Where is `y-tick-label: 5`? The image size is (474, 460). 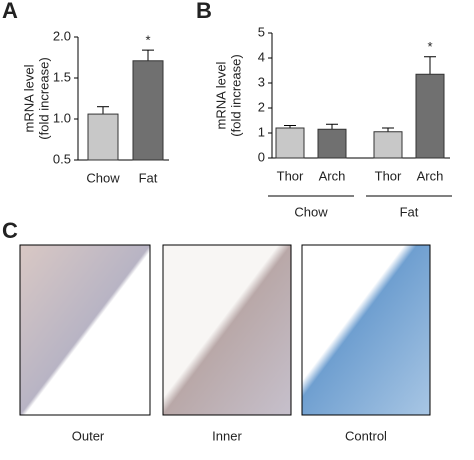 y-tick-label: 5 is located at coordinates (261, 31).